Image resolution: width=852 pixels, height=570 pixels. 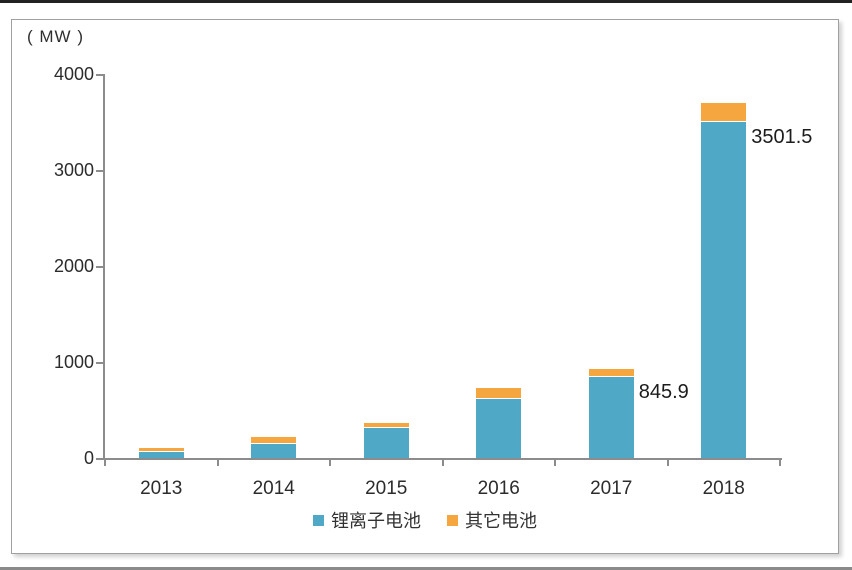 I want to click on y-tick-label: 3000, so click(x=73, y=170).